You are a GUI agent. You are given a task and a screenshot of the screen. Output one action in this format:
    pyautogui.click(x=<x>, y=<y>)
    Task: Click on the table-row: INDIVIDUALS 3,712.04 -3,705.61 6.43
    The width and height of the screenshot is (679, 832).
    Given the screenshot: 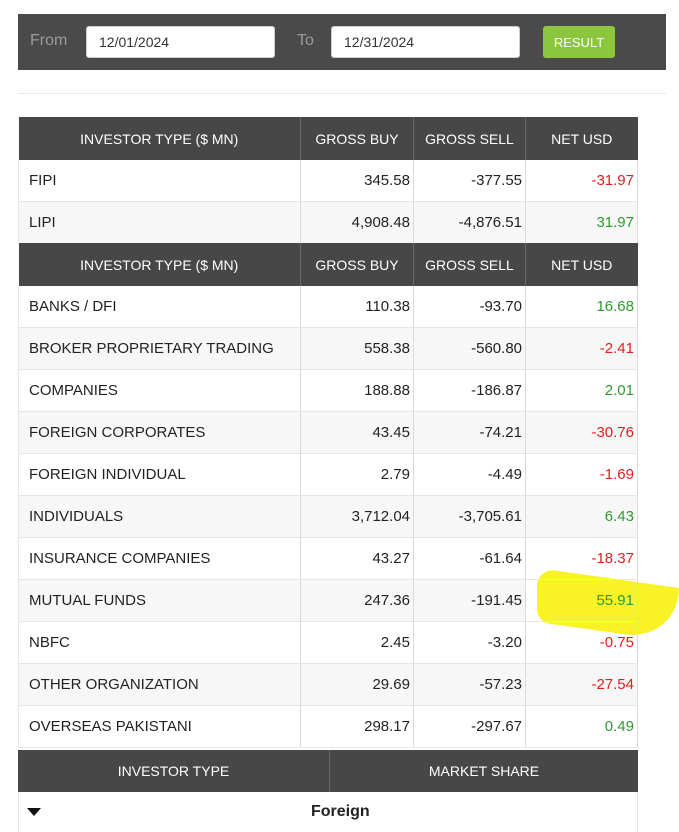 What is the action you would take?
    pyautogui.click(x=328, y=516)
    